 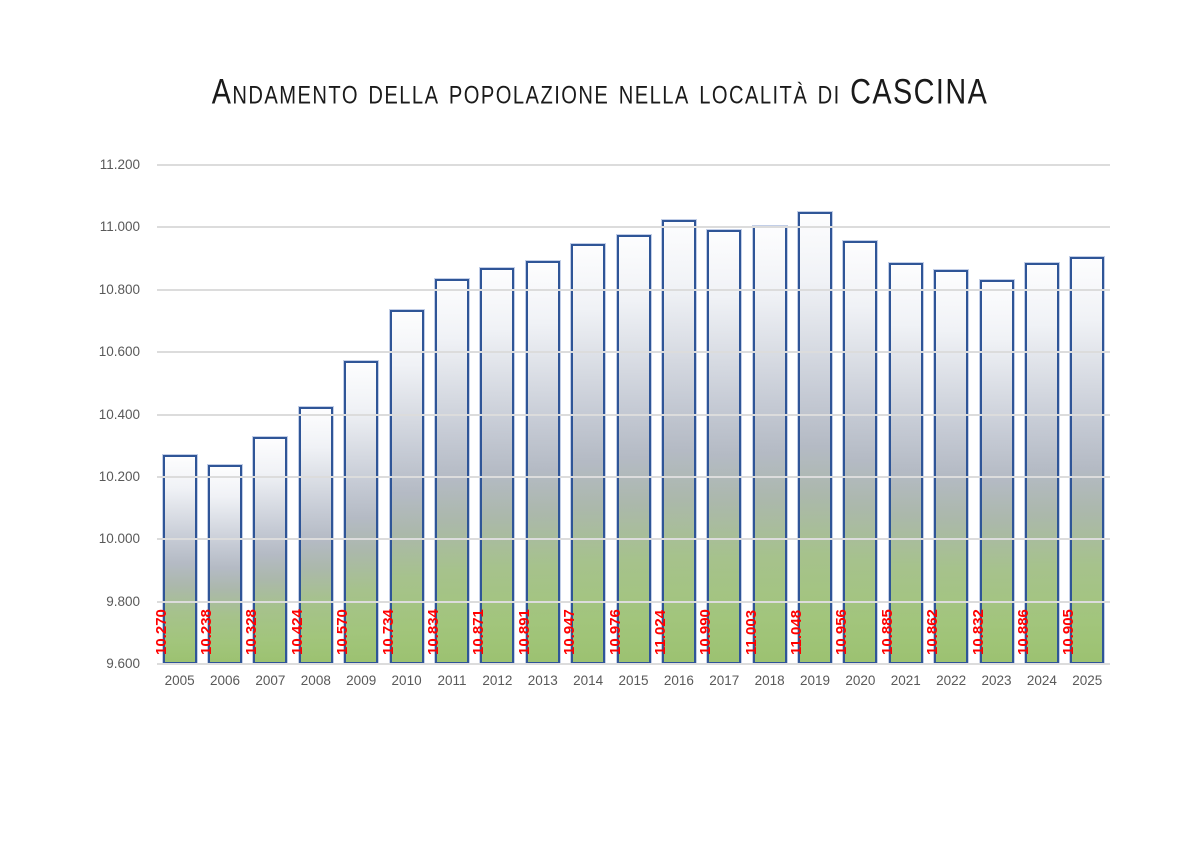 I want to click on bar-value-label: 10.570, so click(x=343, y=632).